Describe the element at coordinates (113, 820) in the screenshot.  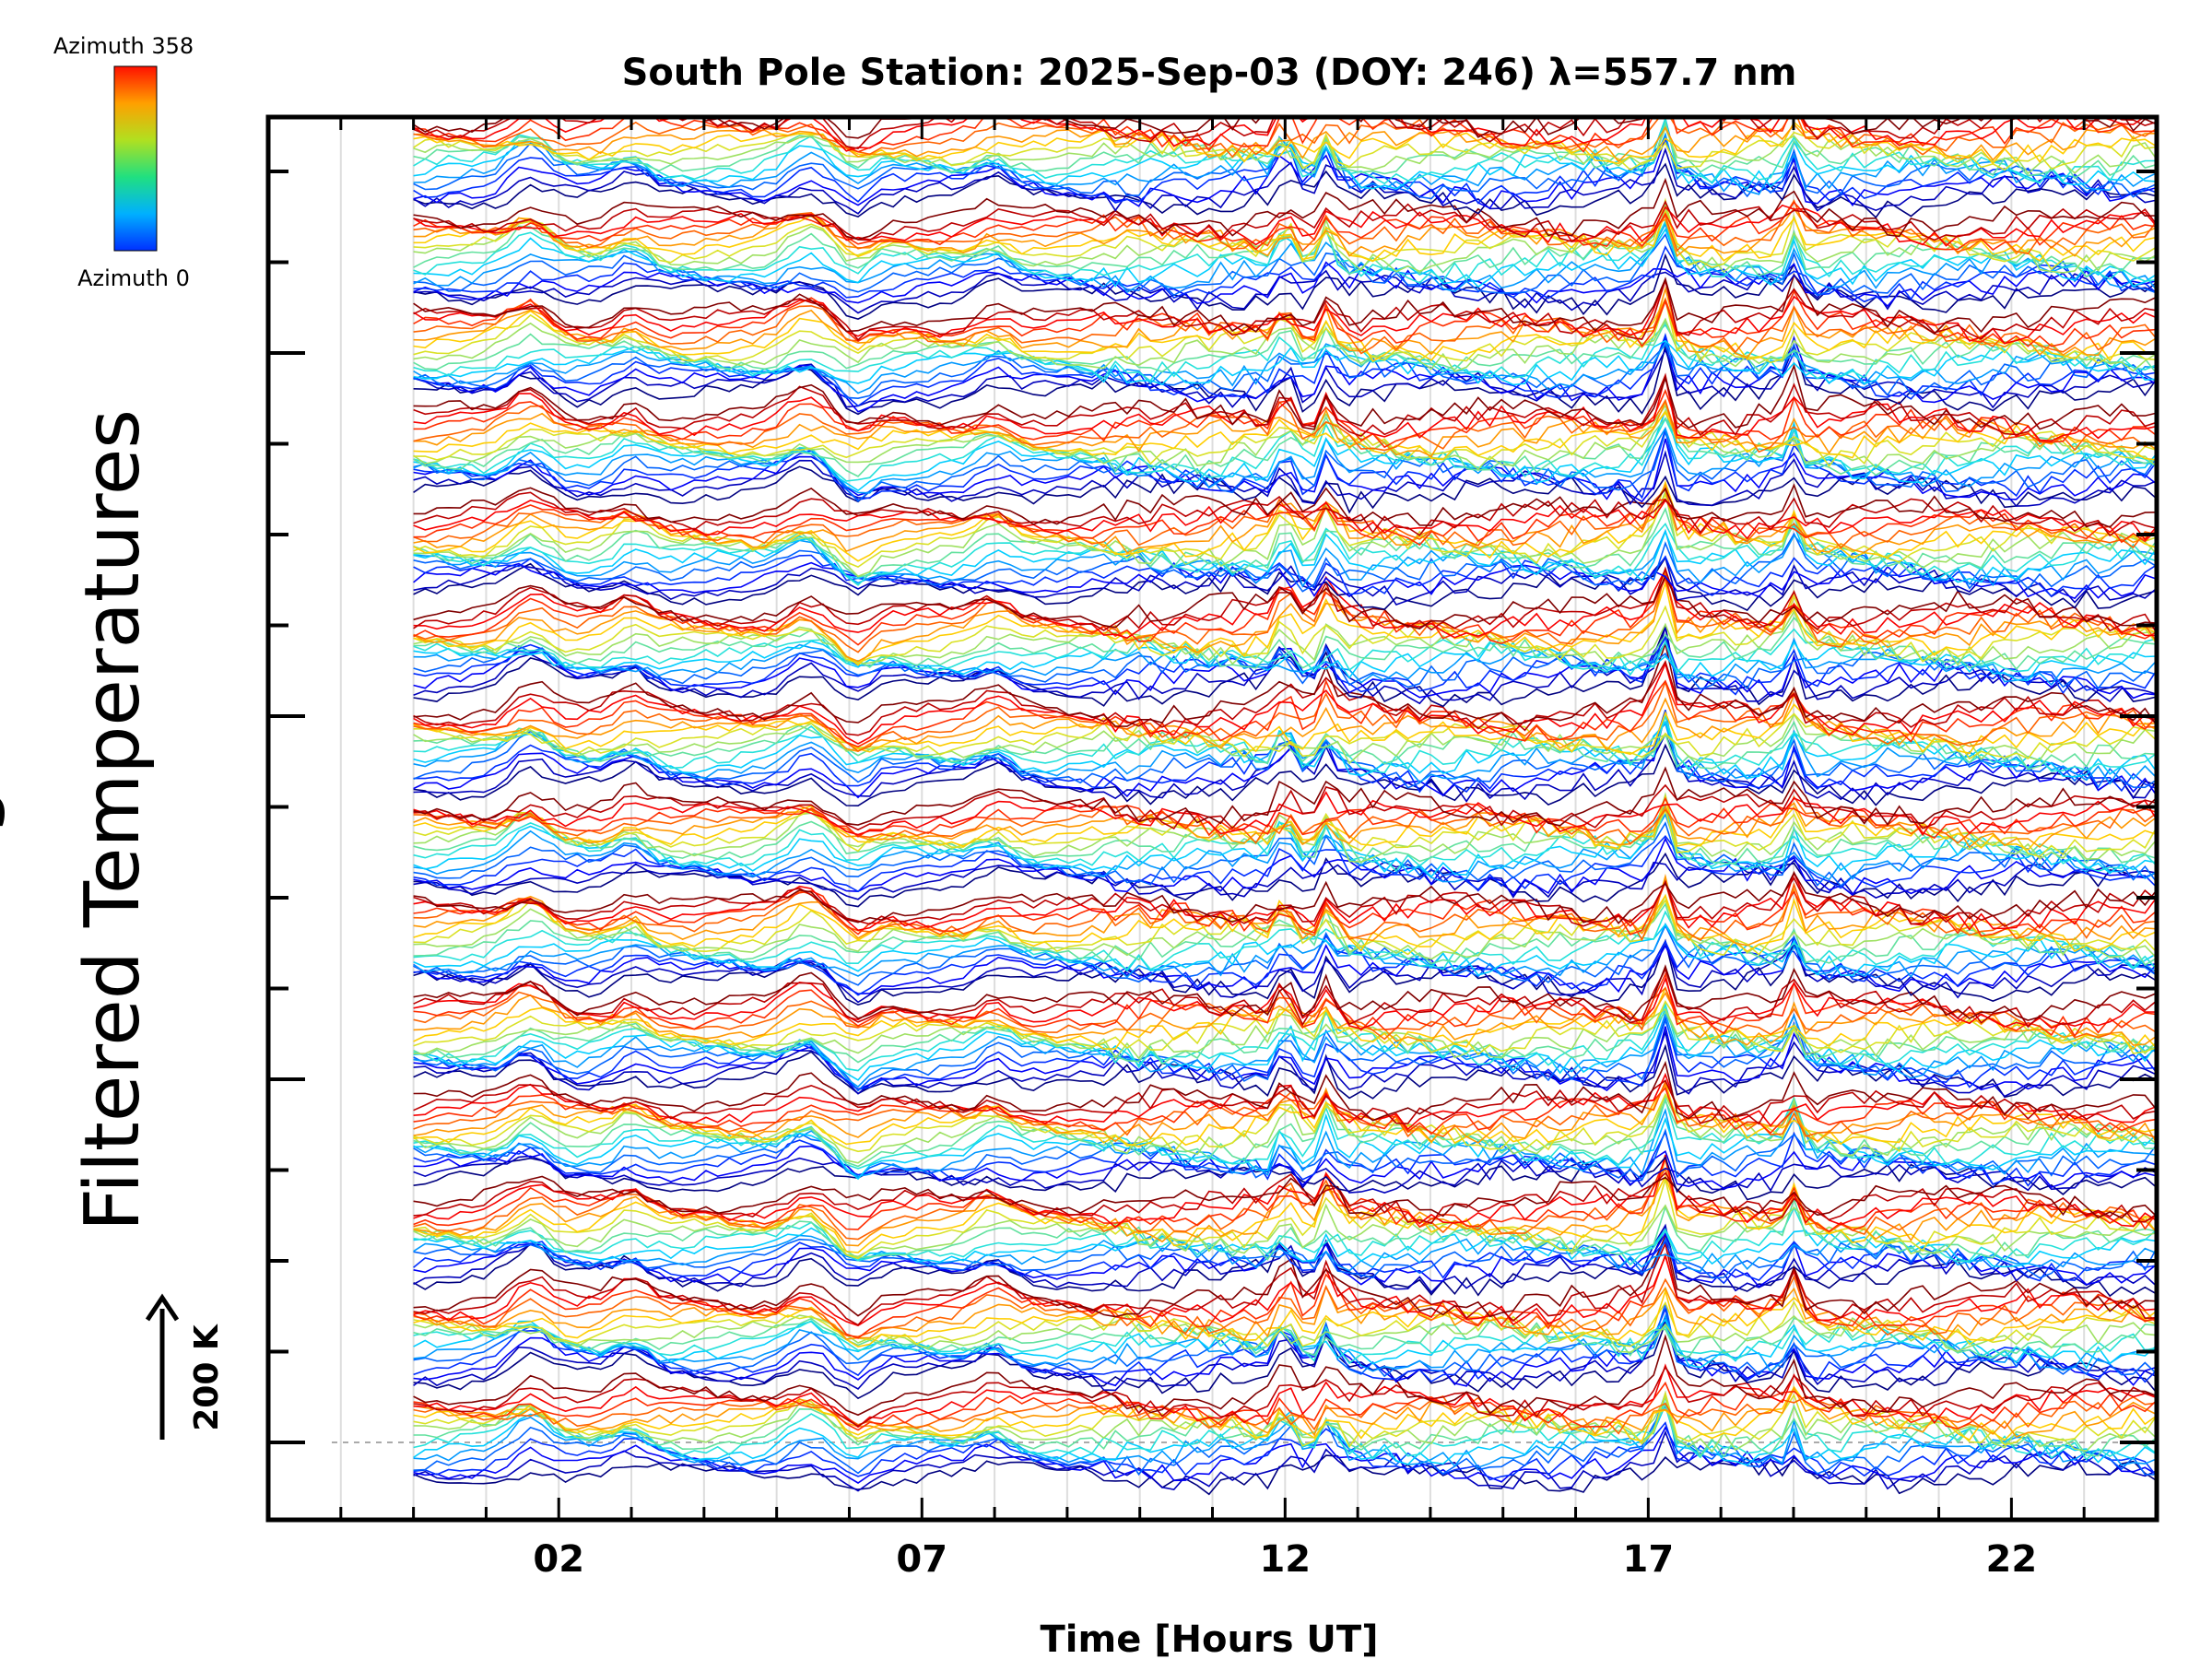
I see `y-axis-label: Filtered Temperatures` at that location.